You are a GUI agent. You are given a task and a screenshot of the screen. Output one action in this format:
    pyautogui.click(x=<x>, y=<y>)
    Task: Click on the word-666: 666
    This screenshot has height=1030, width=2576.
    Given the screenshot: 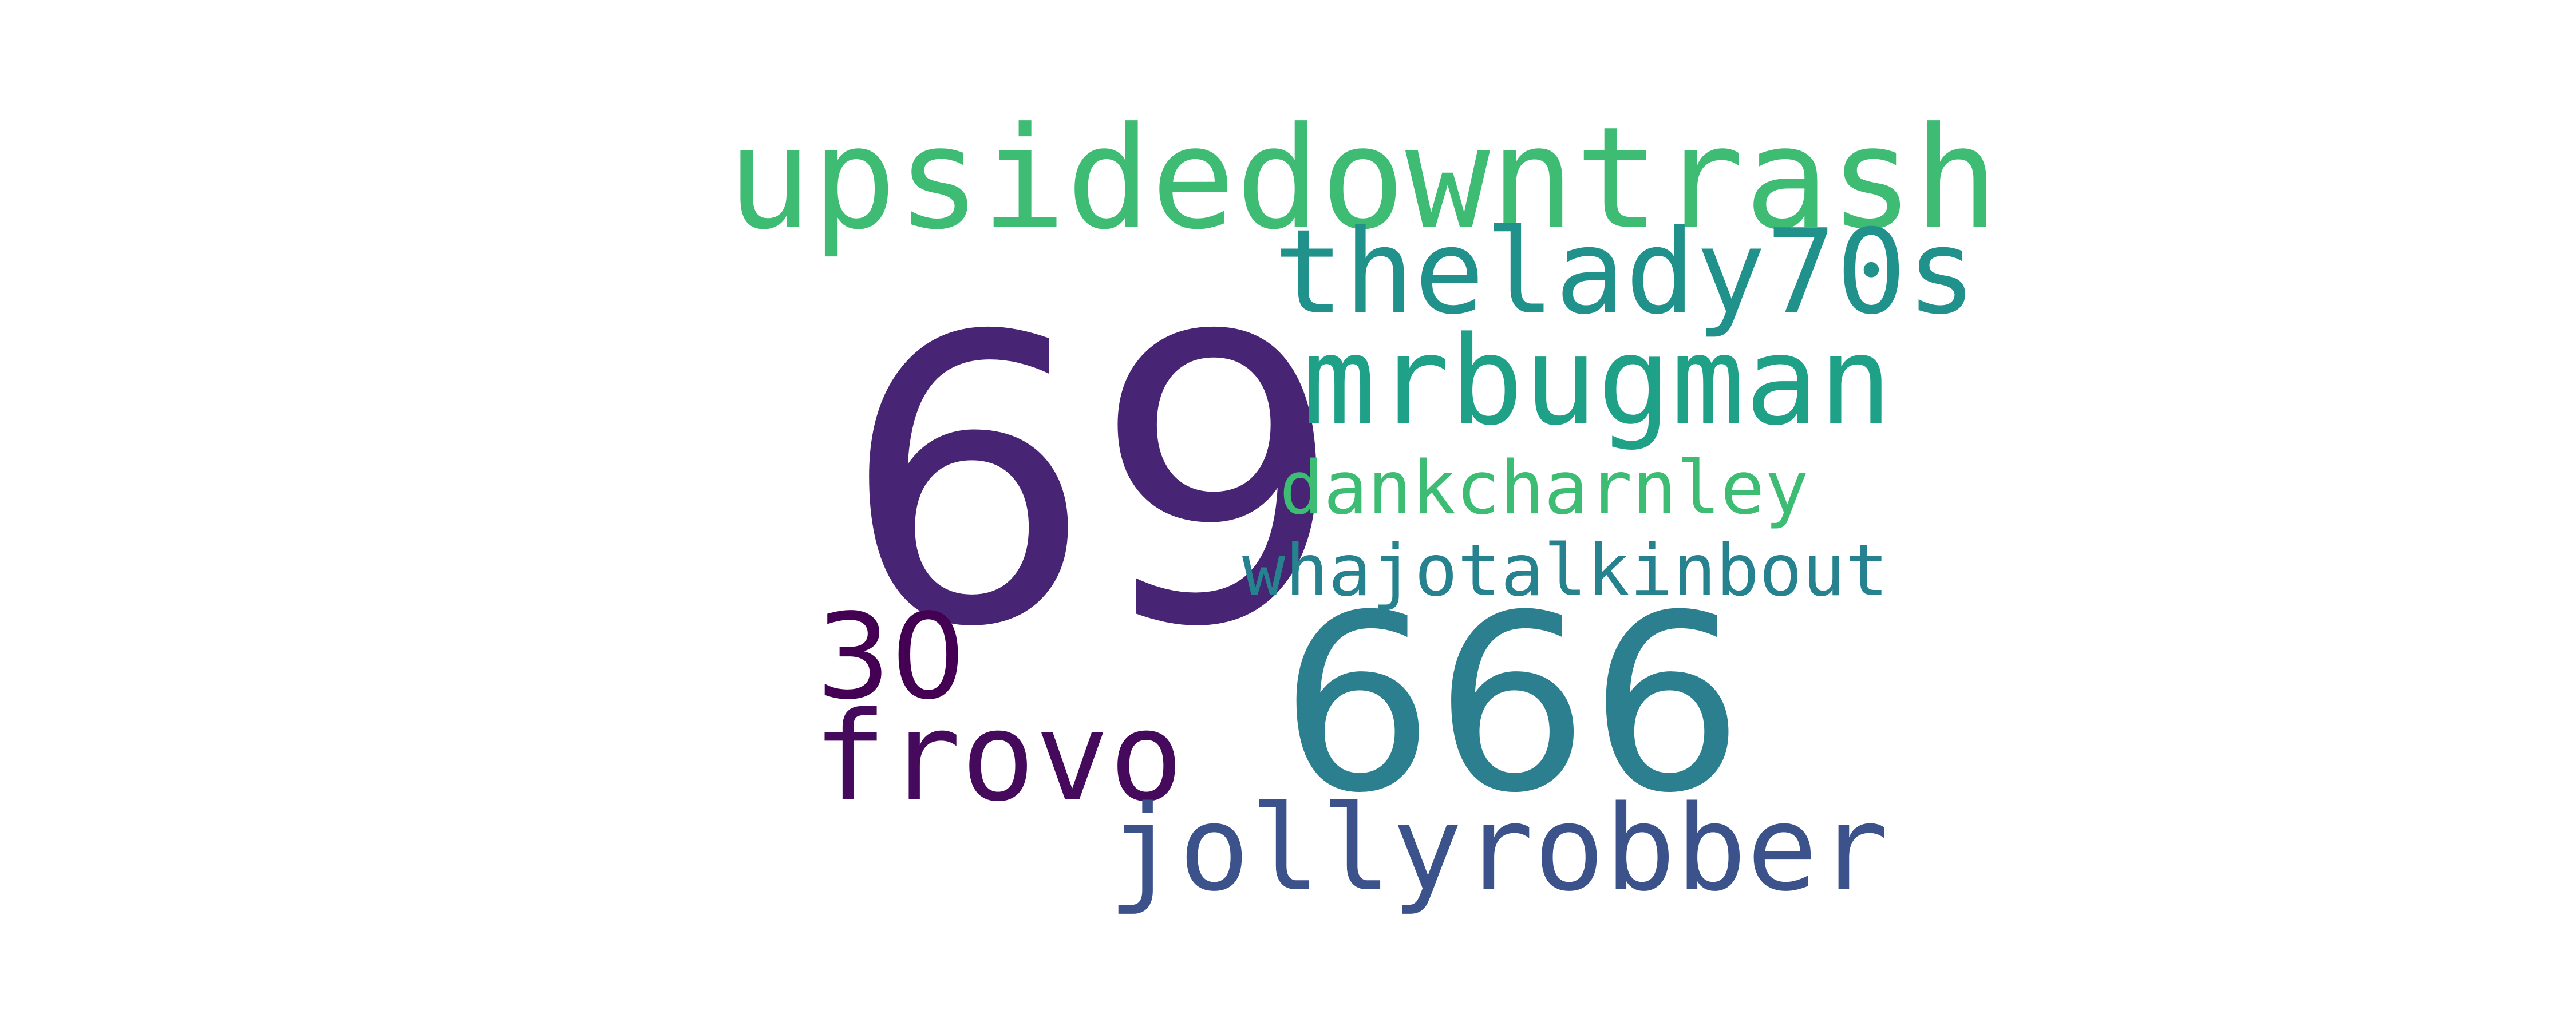 What is the action you would take?
    pyautogui.click(x=1511, y=705)
    